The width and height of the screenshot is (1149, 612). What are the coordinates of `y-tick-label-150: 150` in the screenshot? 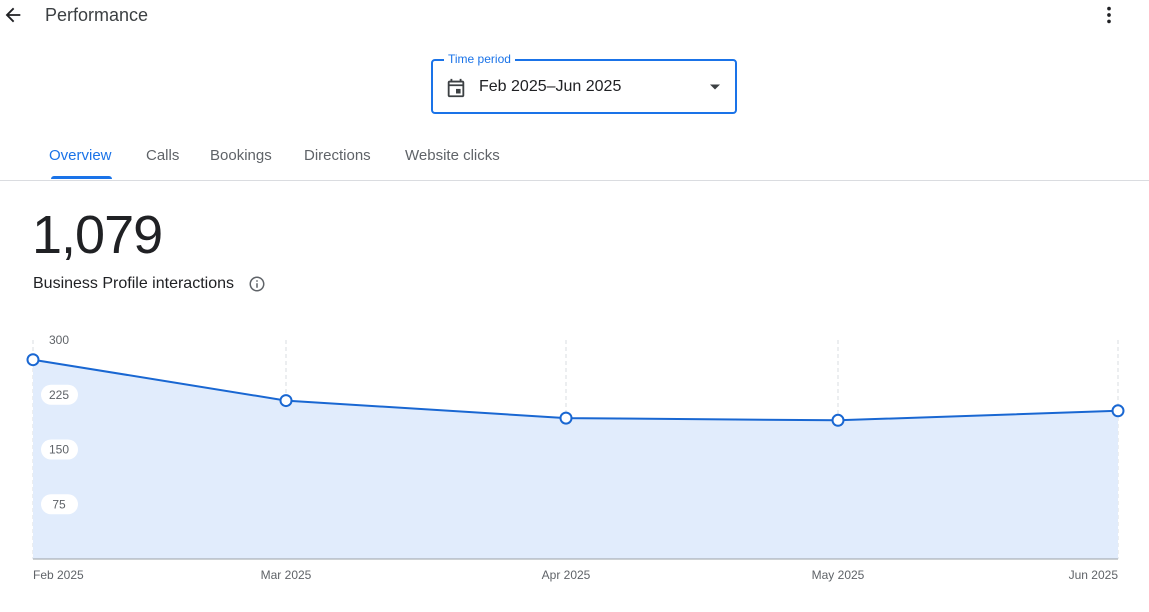 It's located at (59, 450).